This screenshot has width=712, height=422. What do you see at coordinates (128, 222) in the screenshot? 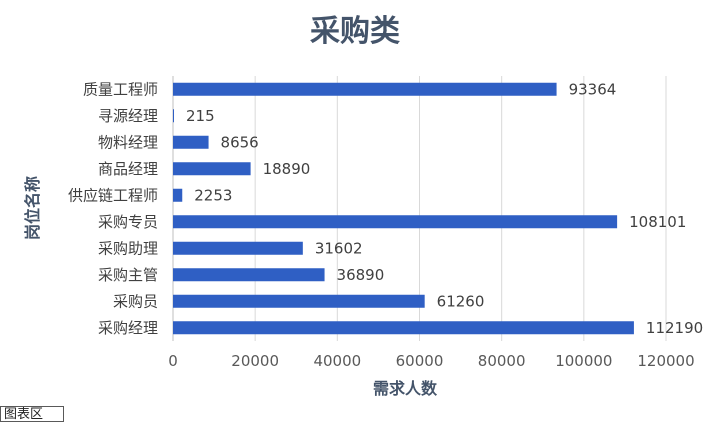
I see `category-label: 采购专员` at bounding box center [128, 222].